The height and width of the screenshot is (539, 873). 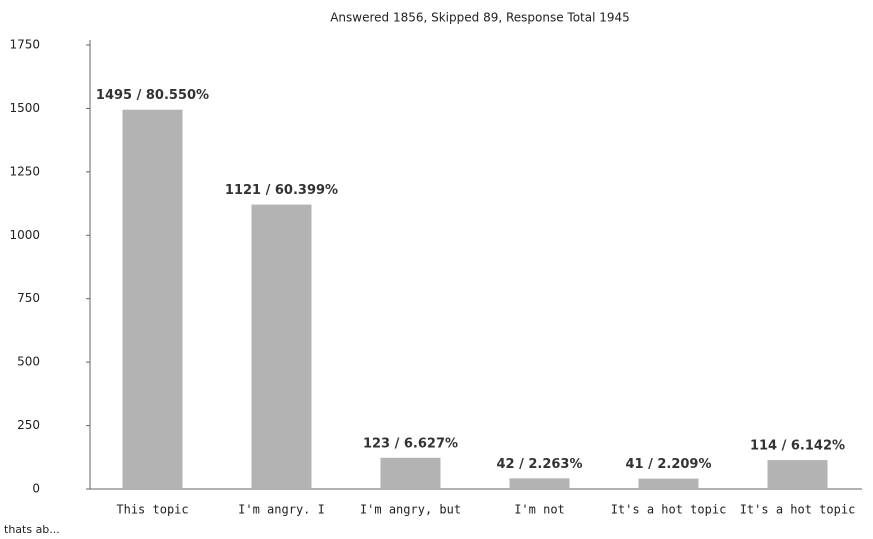 What do you see at coordinates (24, 171) in the screenshot?
I see `y-tick-label: 1250` at bounding box center [24, 171].